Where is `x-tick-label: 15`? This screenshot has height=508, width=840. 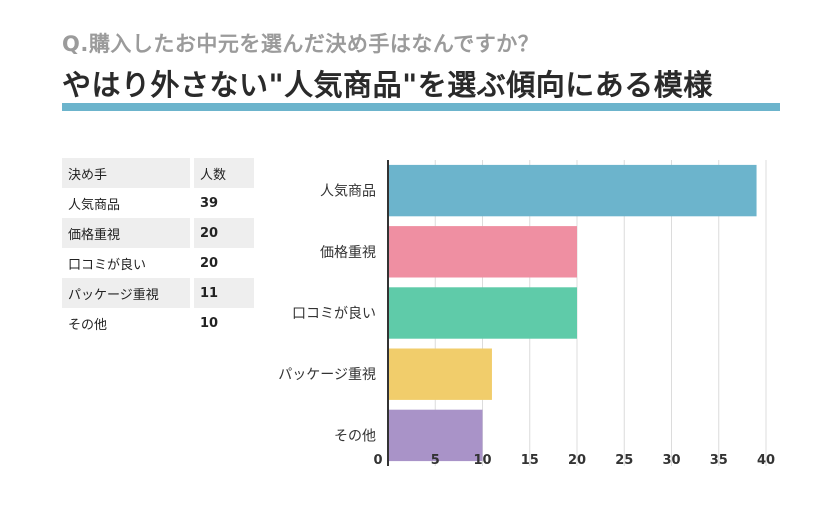 x-tick-label: 15 is located at coordinates (530, 460).